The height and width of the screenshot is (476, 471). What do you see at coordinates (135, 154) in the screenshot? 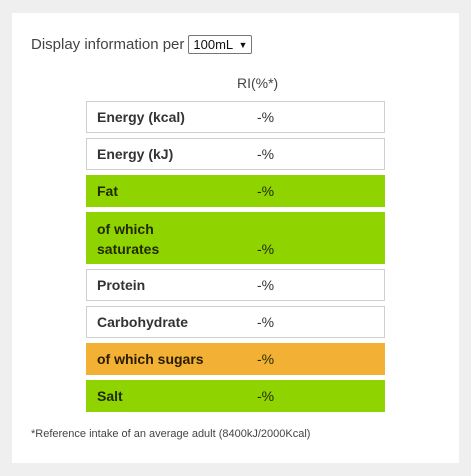
I see `nutrient-name: Energy (kJ)` at bounding box center [135, 154].